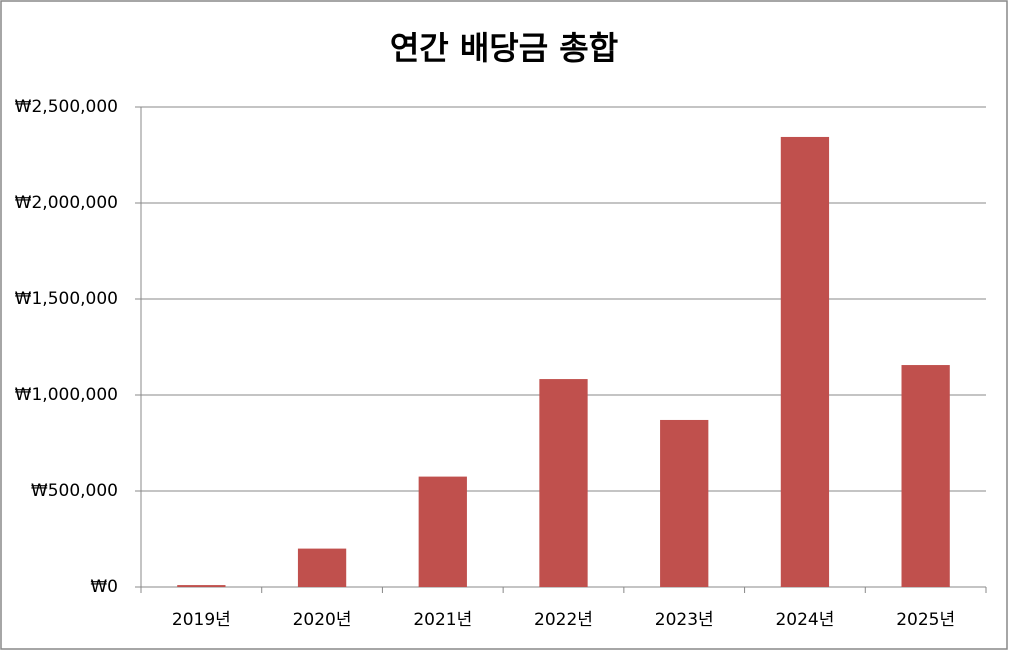 This screenshot has height=651, width=1009. I want to click on y-tick-label: ₩0, so click(104, 587).